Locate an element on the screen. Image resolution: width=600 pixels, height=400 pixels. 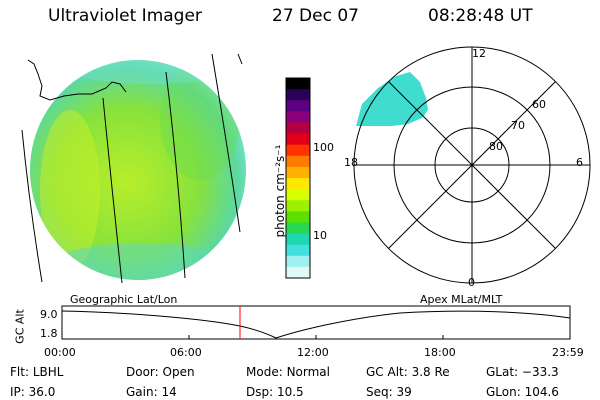
colorbar-tick-100: 100 is located at coordinates (323, 147).